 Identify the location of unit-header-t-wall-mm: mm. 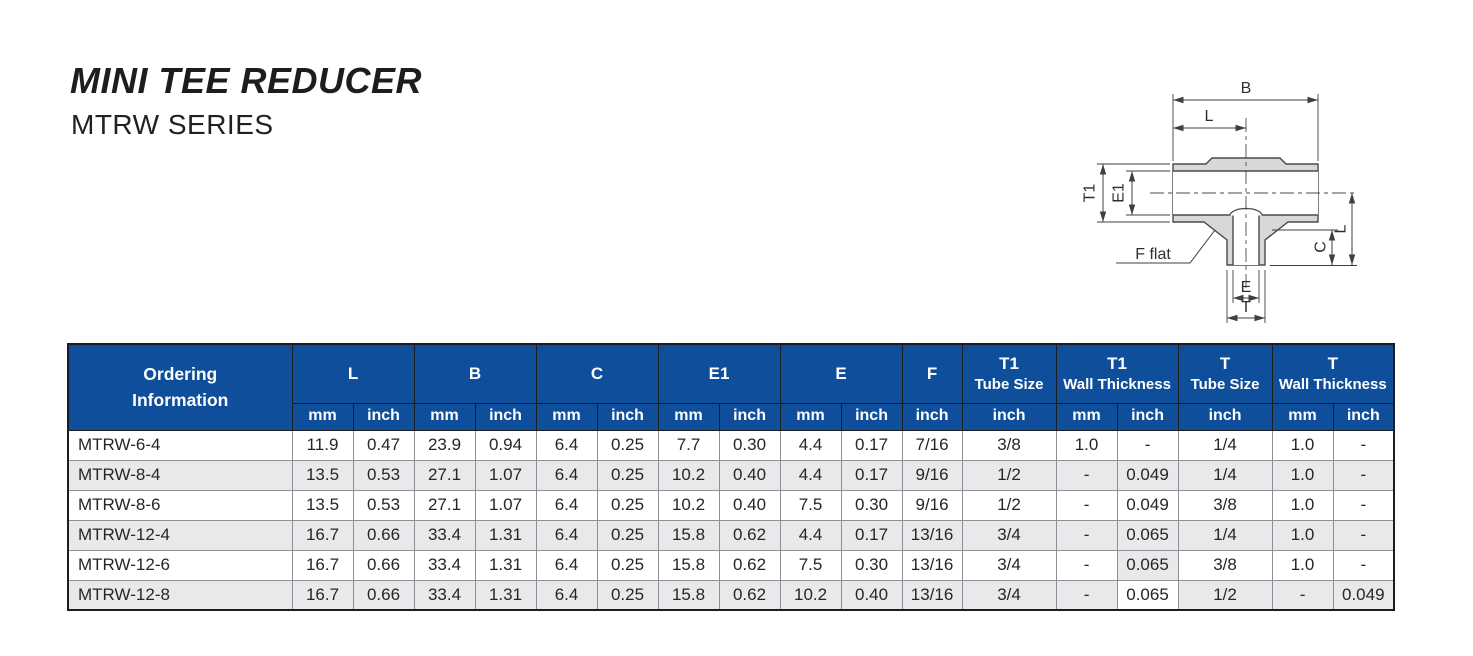
(1302, 416).